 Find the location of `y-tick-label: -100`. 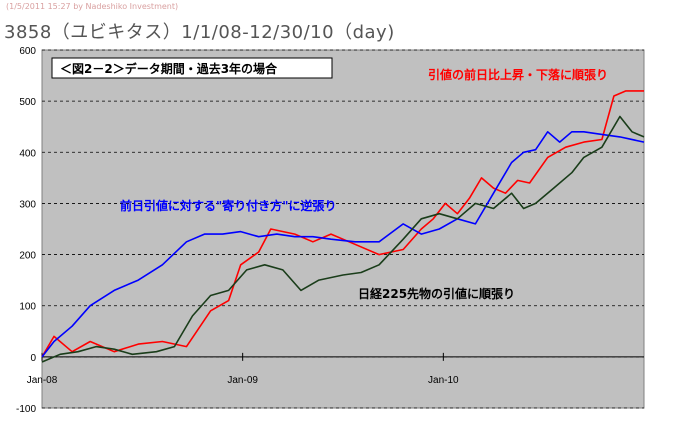

y-tick-label: -100 is located at coordinates (26, 409).